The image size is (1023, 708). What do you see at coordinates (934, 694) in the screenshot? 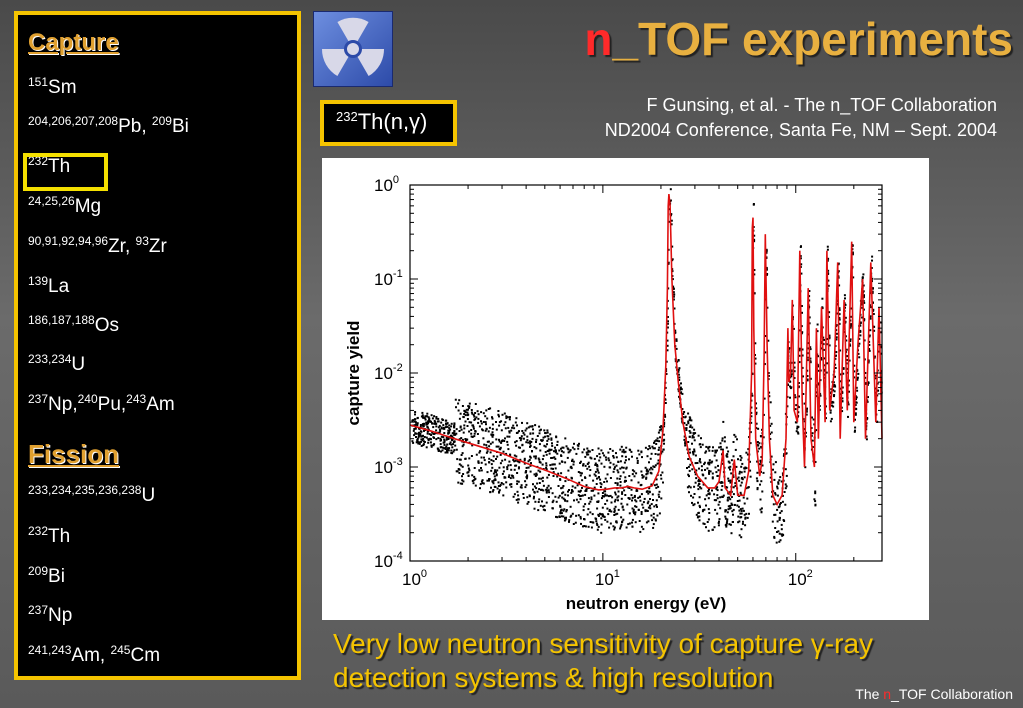
I see `footer-credit: The n_TOF Collaboration` at bounding box center [934, 694].